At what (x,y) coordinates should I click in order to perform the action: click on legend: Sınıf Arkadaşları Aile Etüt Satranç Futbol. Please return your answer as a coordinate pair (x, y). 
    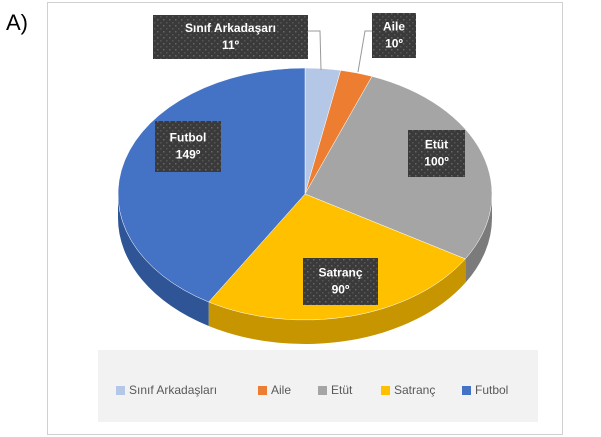
    Looking at the image, I should click on (312, 390).